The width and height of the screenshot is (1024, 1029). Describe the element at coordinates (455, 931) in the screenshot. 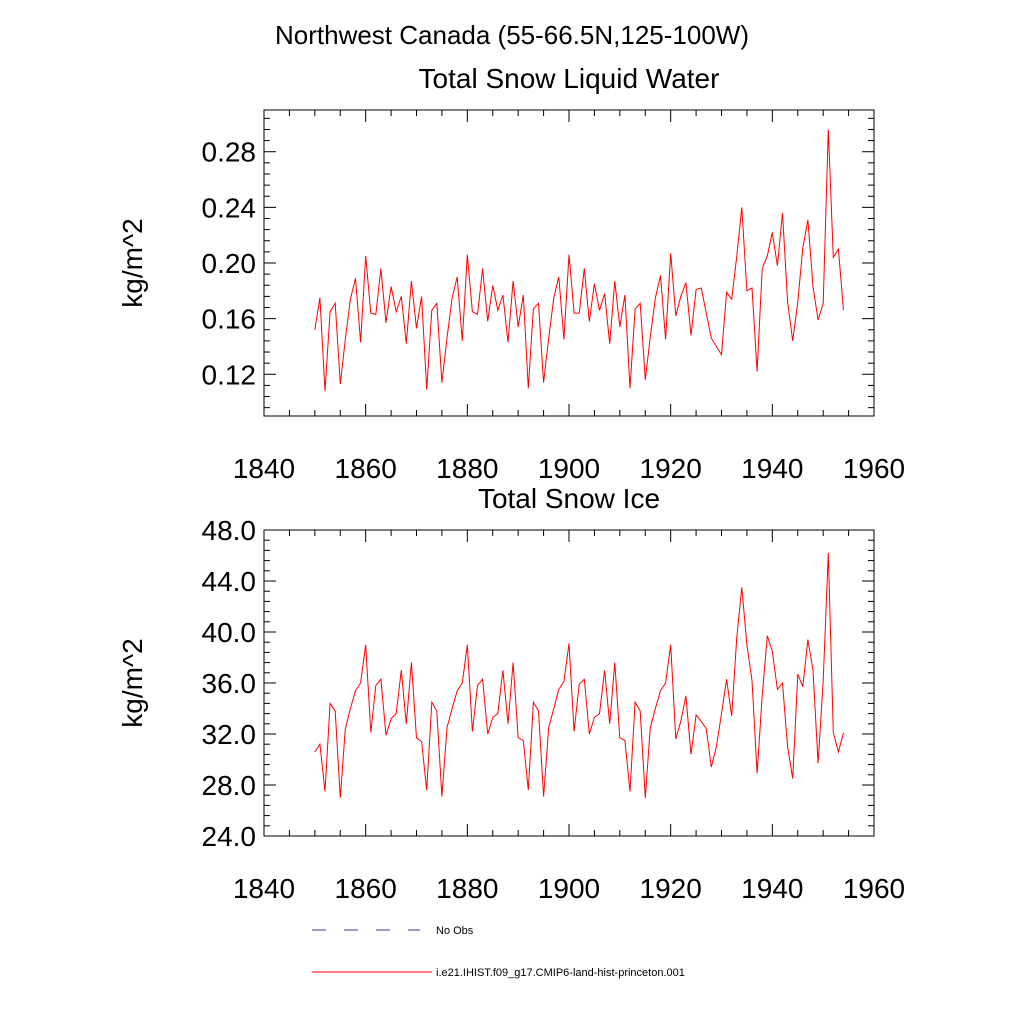

I see `legend-label-no-obs: No Obs` at that location.